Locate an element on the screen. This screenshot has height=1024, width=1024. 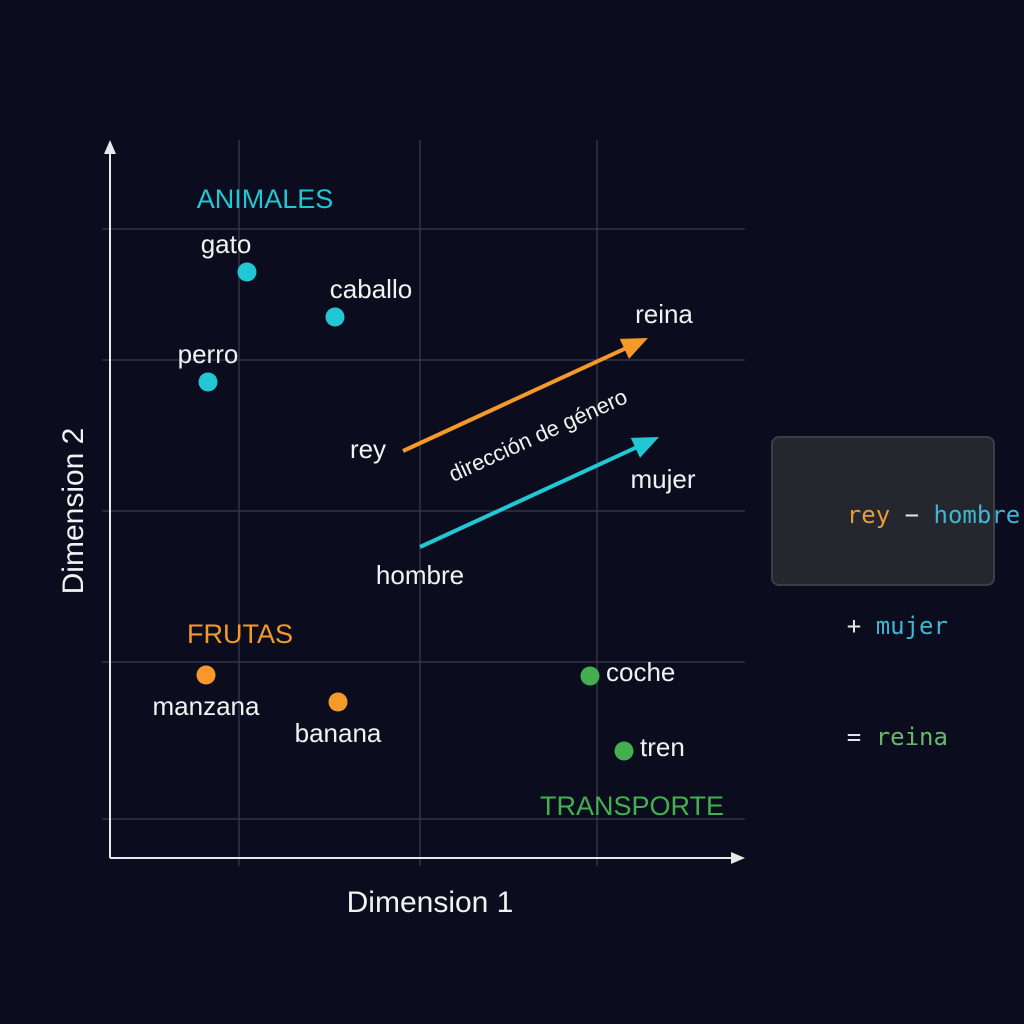
code-token: − is located at coordinates (912, 515).